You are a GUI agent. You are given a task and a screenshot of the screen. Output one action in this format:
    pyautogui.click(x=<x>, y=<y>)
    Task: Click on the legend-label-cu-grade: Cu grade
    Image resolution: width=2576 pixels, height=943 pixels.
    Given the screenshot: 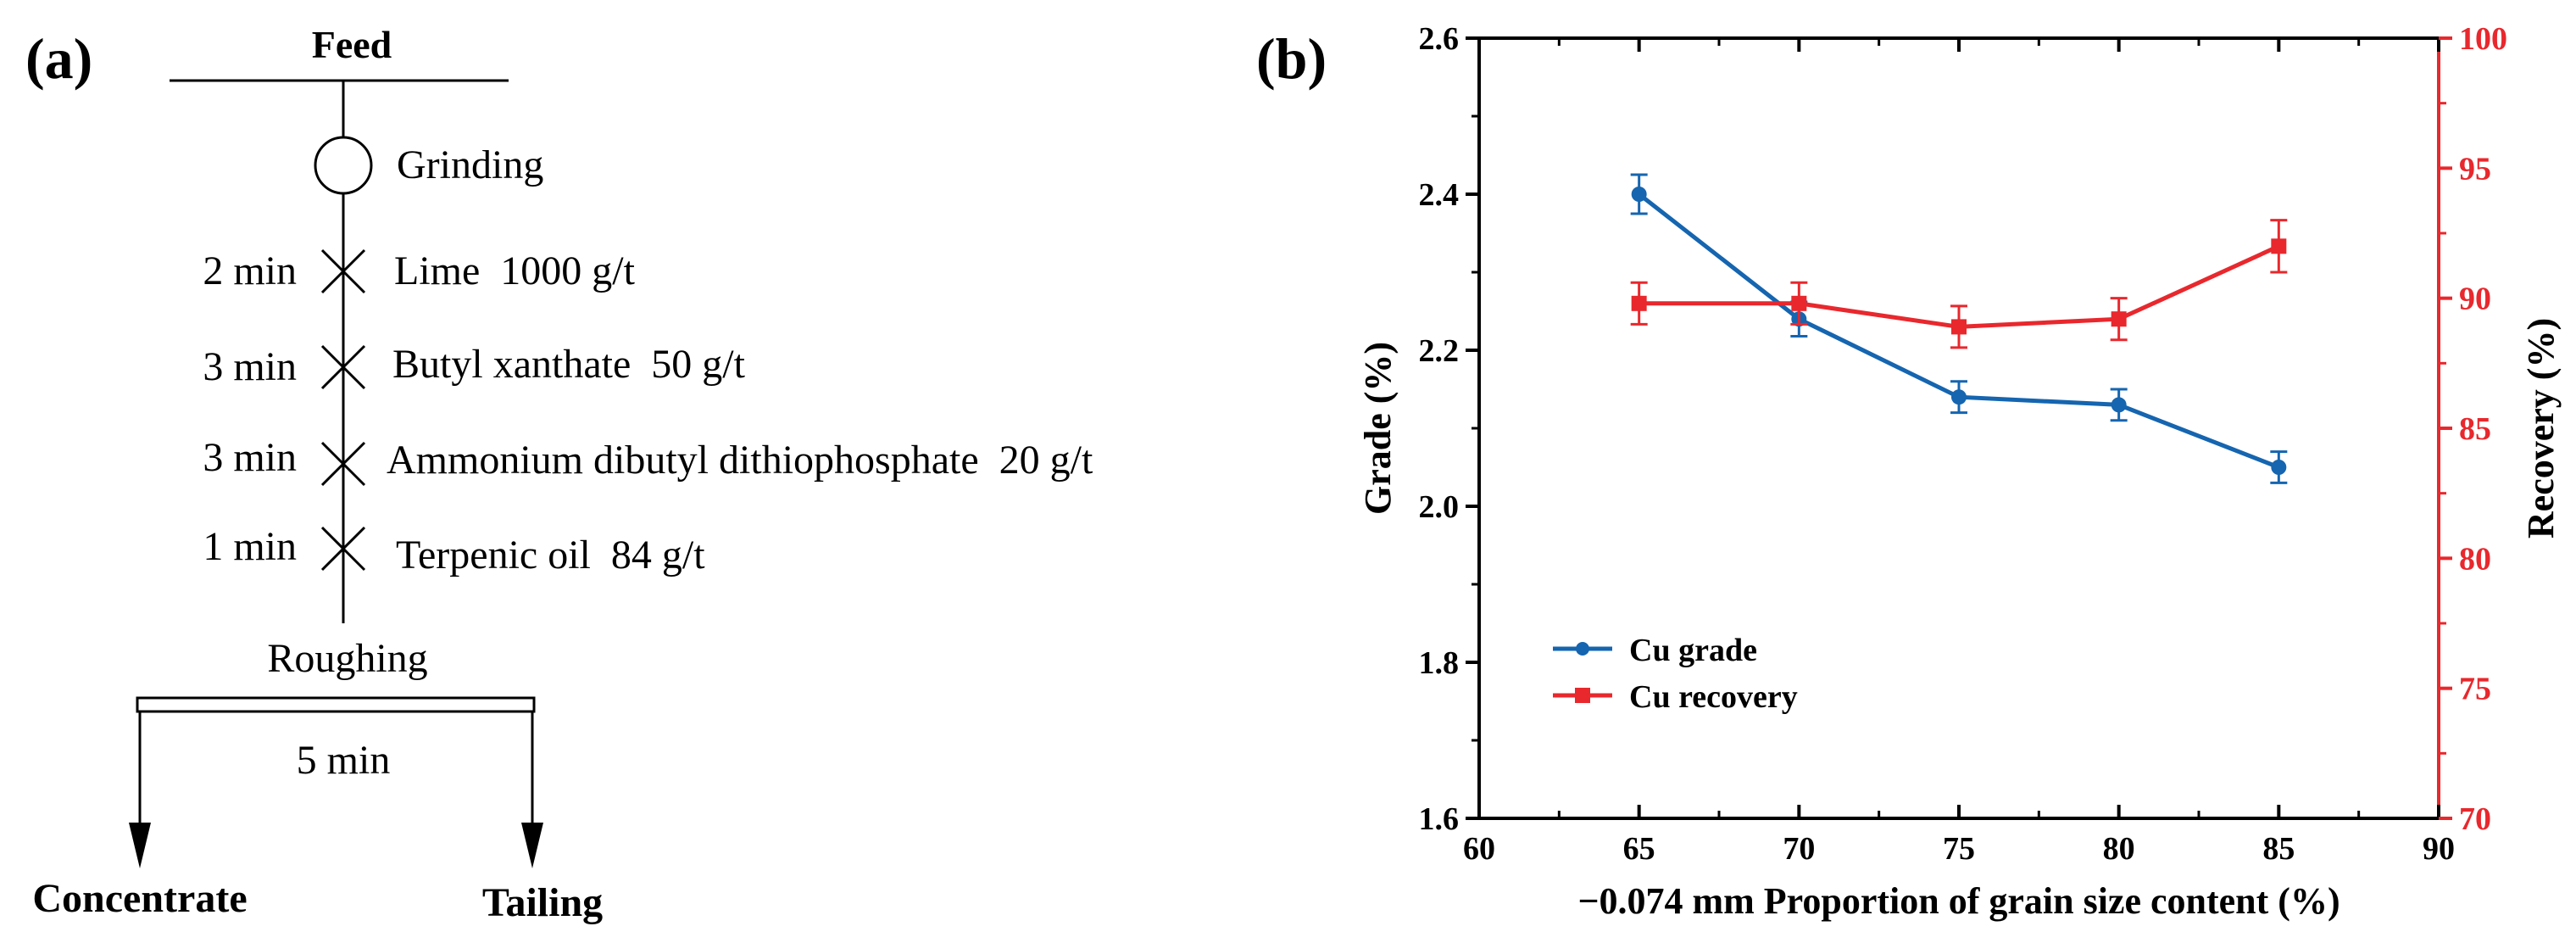 What is the action you would take?
    pyautogui.click(x=1693, y=650)
    